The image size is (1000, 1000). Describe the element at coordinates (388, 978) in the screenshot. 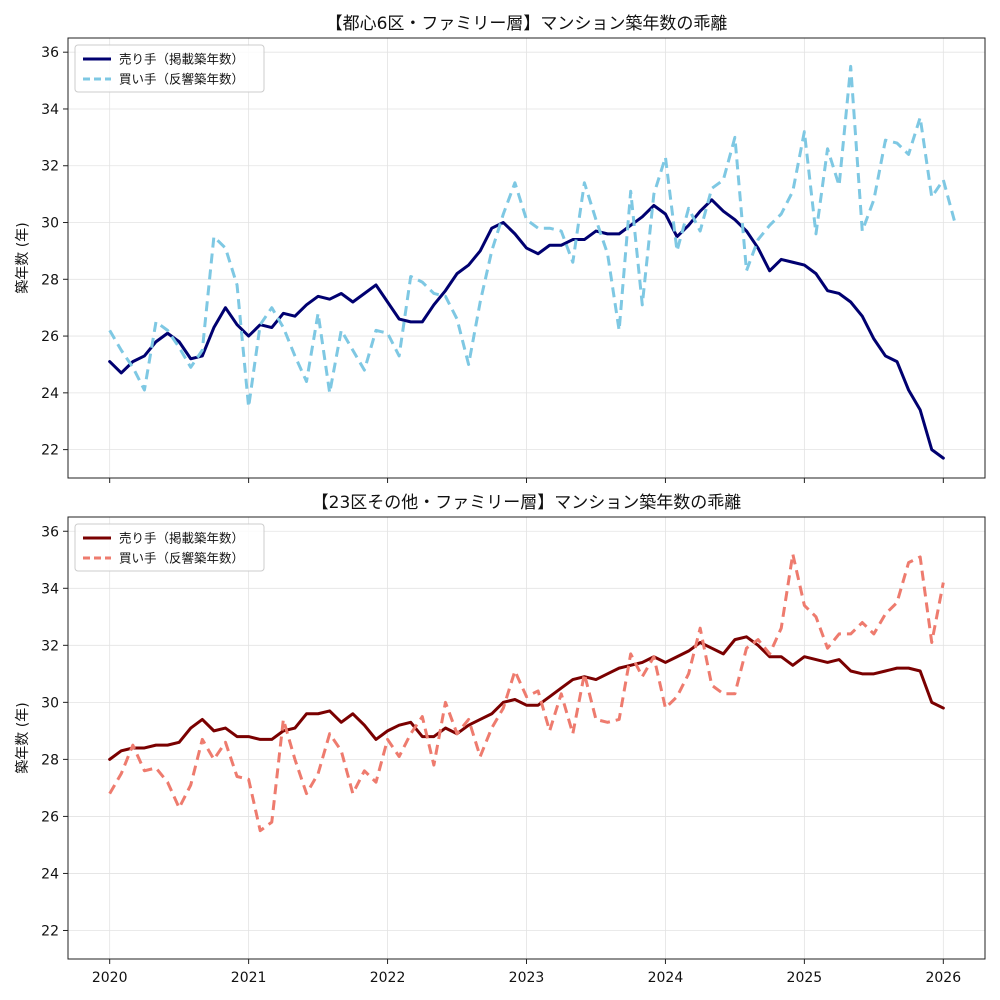

I see `x-tick-label: 2022` at that location.